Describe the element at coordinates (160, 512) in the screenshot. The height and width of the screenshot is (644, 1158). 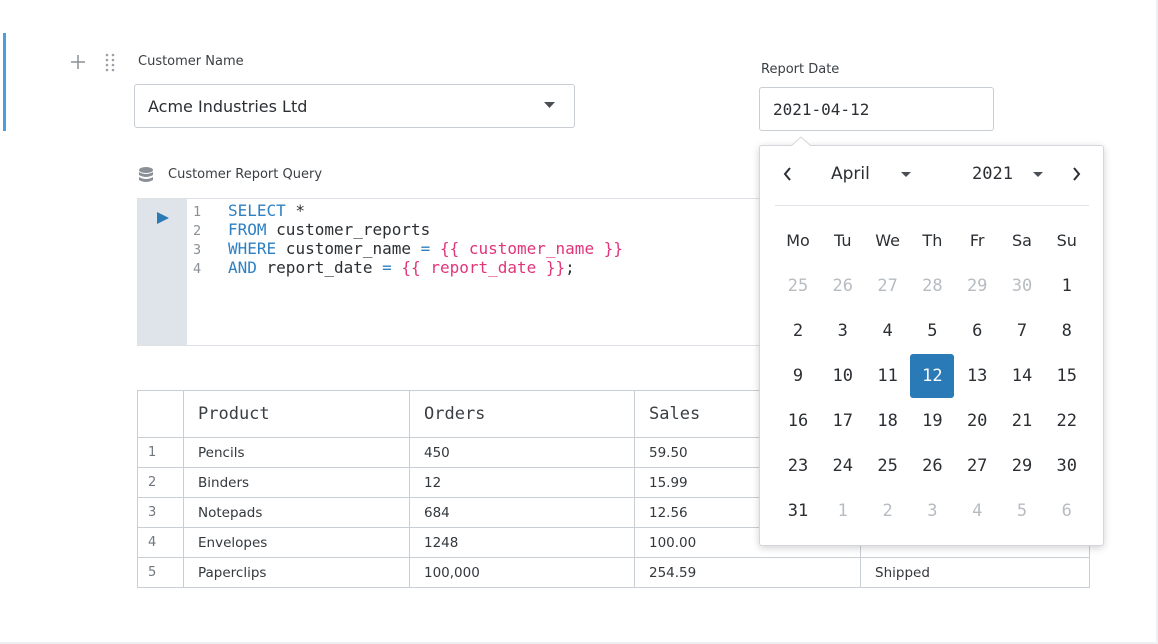
I see `row-index: 3` at that location.